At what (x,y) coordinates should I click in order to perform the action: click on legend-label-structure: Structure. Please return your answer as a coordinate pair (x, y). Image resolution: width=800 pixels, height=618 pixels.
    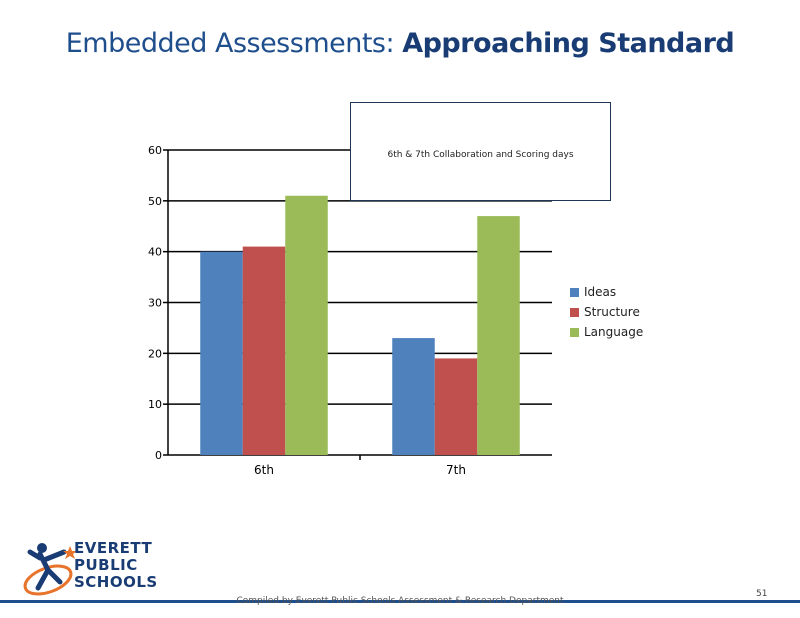
    Looking at the image, I should click on (612, 312).